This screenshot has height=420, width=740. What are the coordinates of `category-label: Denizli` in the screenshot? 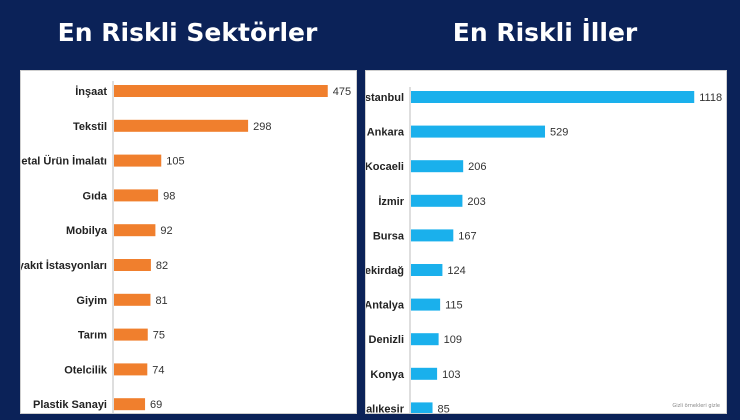 It's located at (386, 340).